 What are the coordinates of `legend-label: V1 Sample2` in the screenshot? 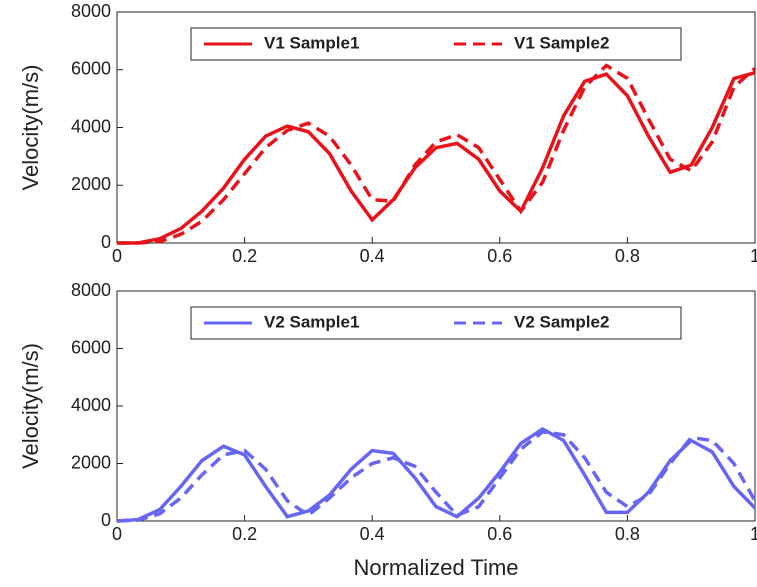 It's located at (561, 42).